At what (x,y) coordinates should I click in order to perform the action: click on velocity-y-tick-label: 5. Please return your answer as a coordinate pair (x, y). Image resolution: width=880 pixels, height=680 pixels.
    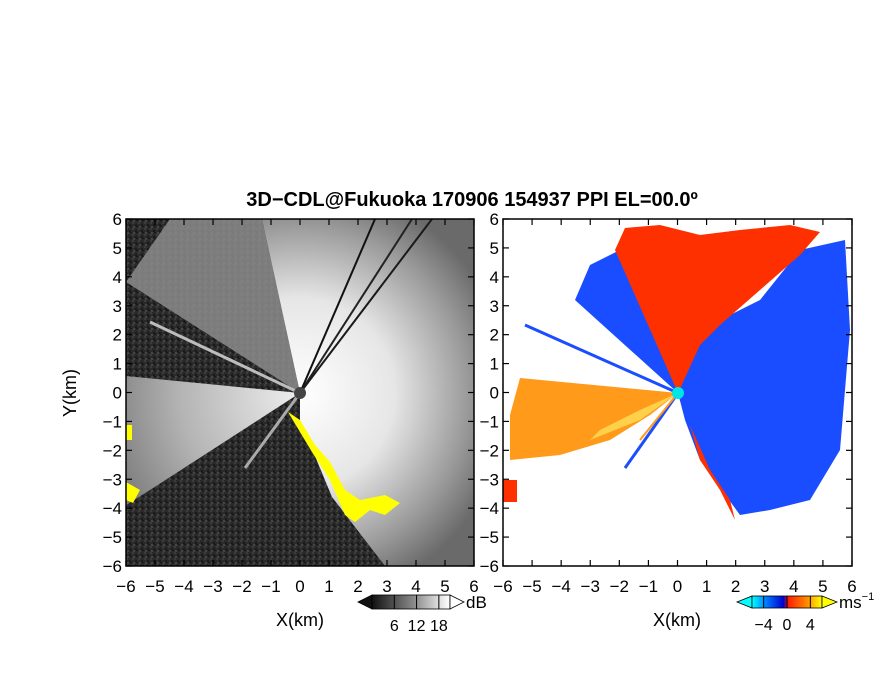
    Looking at the image, I should click on (494, 248).